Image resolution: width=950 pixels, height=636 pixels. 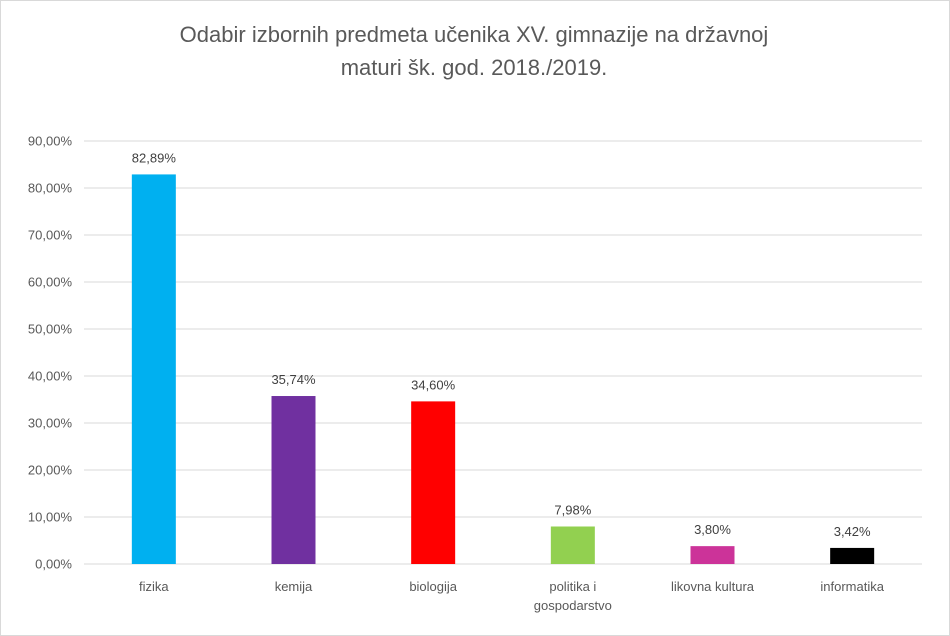 I want to click on category-label: informatika, so click(x=852, y=586).